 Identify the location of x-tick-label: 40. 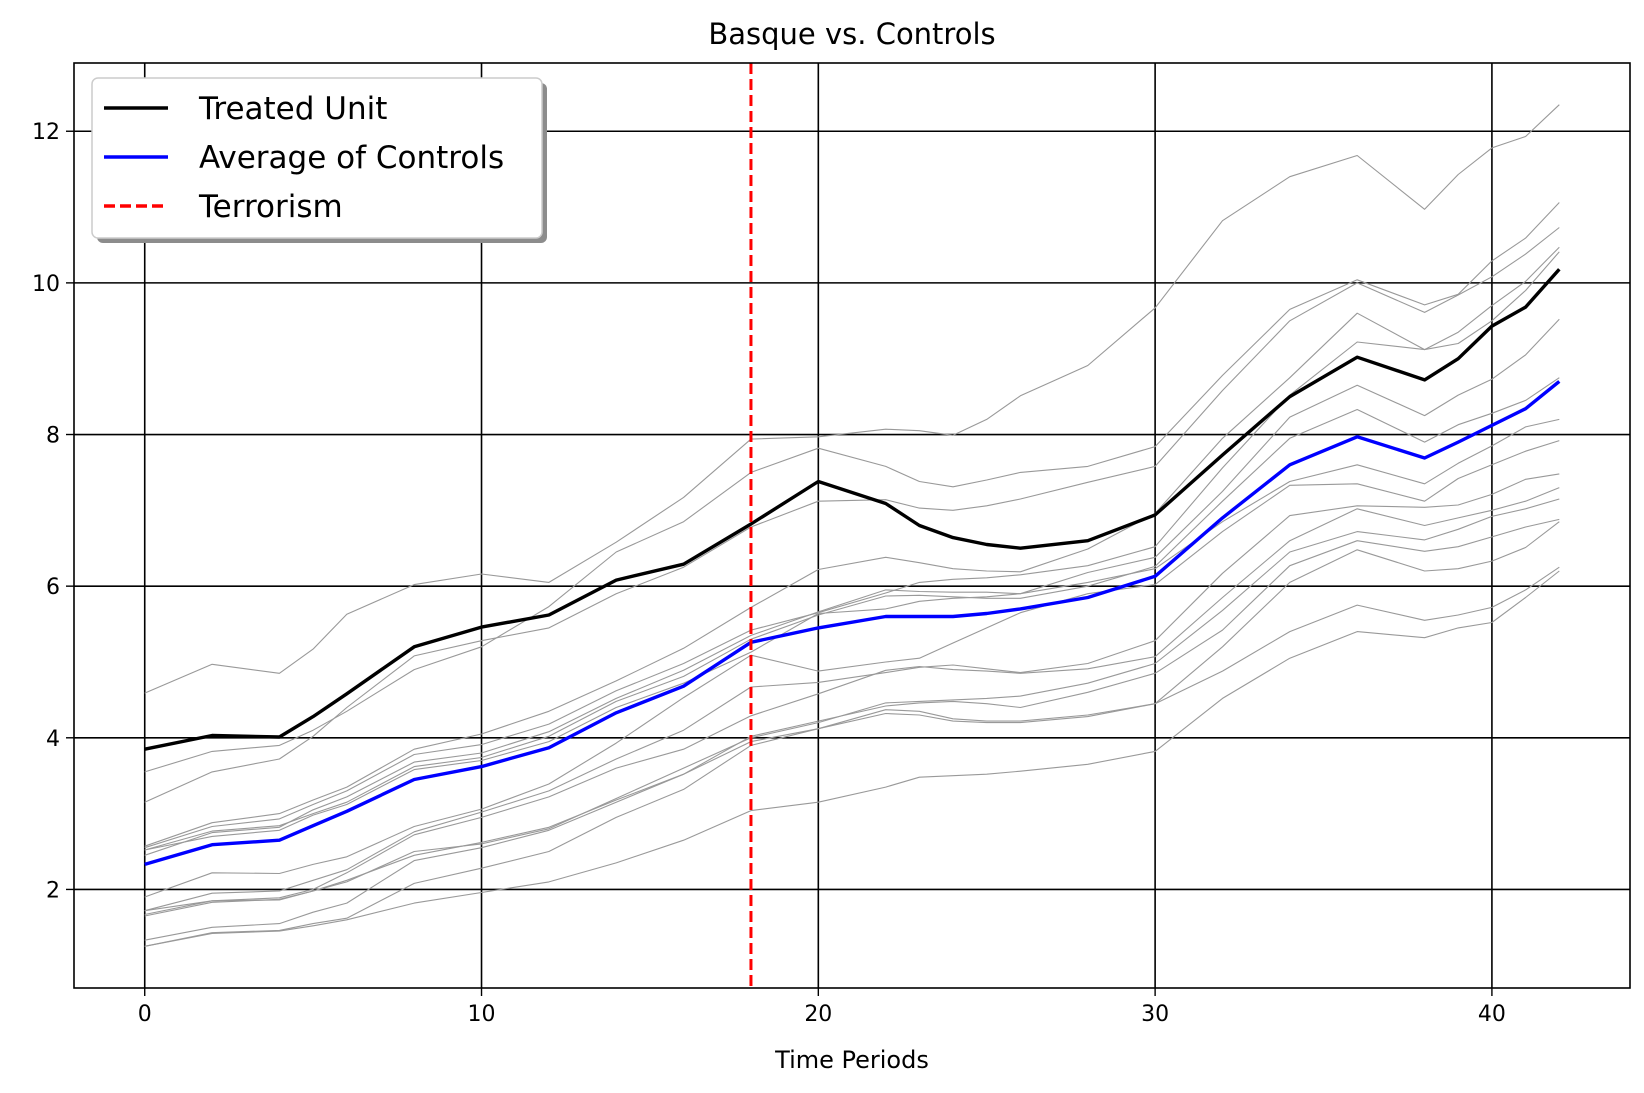
(1492, 1014).